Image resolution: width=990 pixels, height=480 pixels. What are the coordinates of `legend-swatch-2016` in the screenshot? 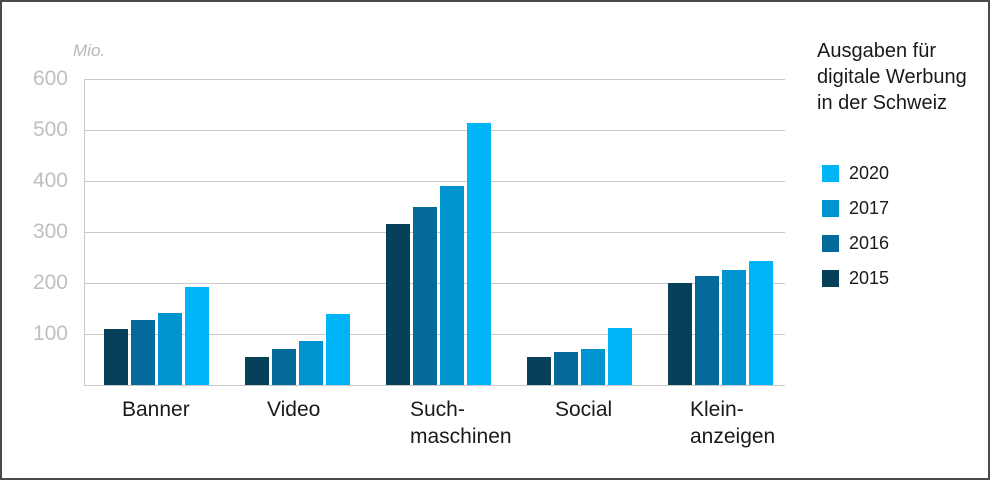 It's located at (830, 243).